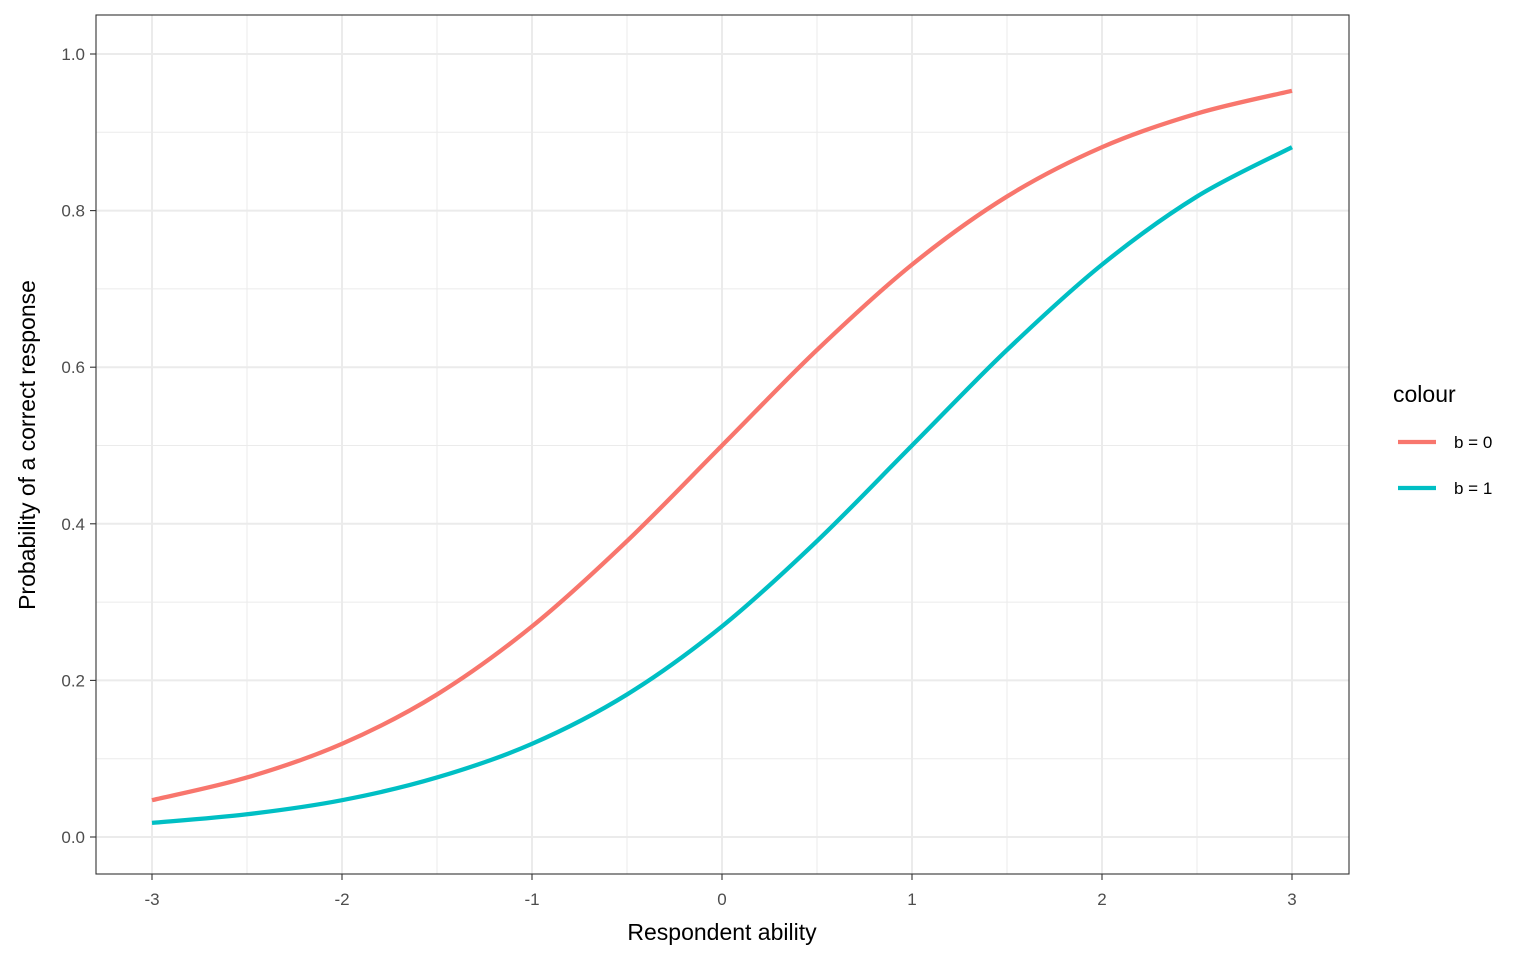 Image resolution: width=1536 pixels, height=965 pixels. Describe the element at coordinates (721, 899) in the screenshot. I see `x-tick-label: 0` at that location.